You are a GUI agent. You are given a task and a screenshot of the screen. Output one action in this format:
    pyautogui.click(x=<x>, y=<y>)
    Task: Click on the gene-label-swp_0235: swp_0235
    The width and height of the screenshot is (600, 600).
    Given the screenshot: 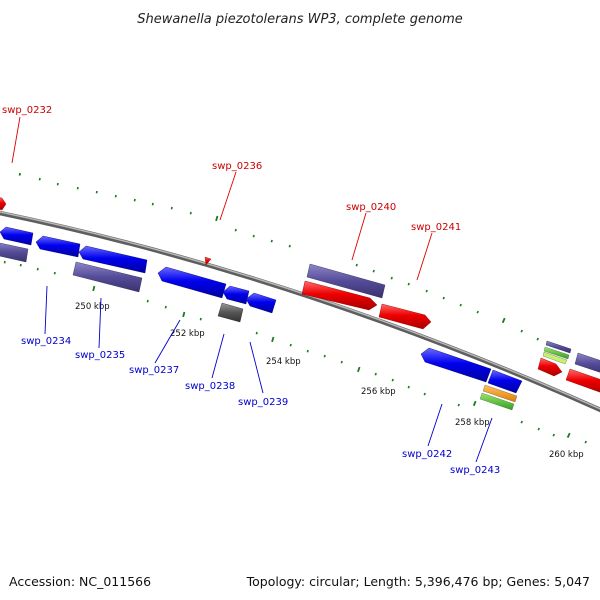 What is the action you would take?
    pyautogui.click(x=100, y=355)
    